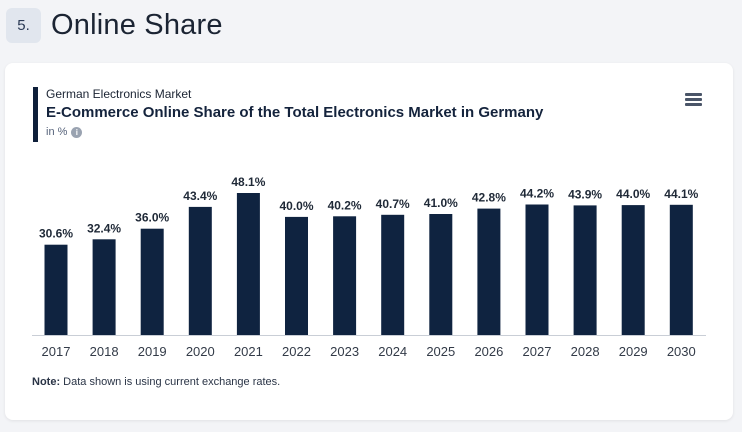  What do you see at coordinates (35, 114) in the screenshot?
I see `title-accent-bar` at bounding box center [35, 114].